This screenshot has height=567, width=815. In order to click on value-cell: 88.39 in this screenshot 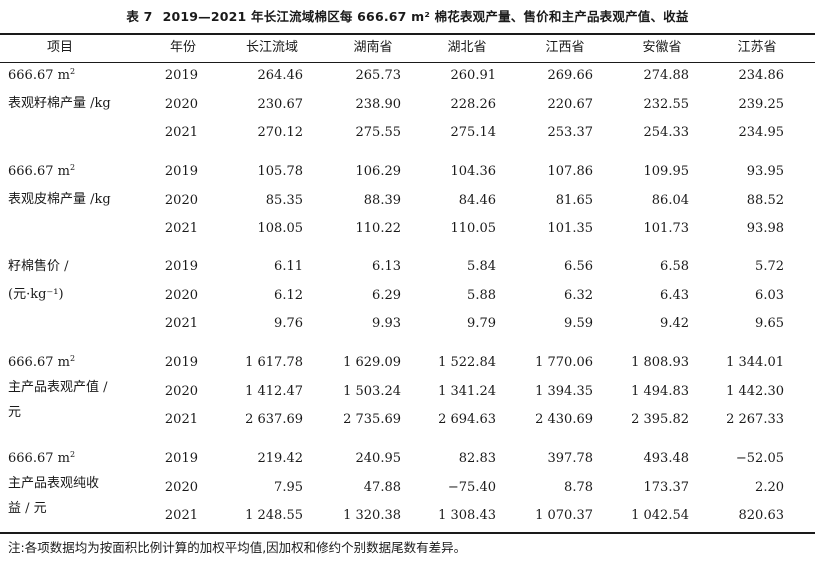, I will do `click(382, 200)`.